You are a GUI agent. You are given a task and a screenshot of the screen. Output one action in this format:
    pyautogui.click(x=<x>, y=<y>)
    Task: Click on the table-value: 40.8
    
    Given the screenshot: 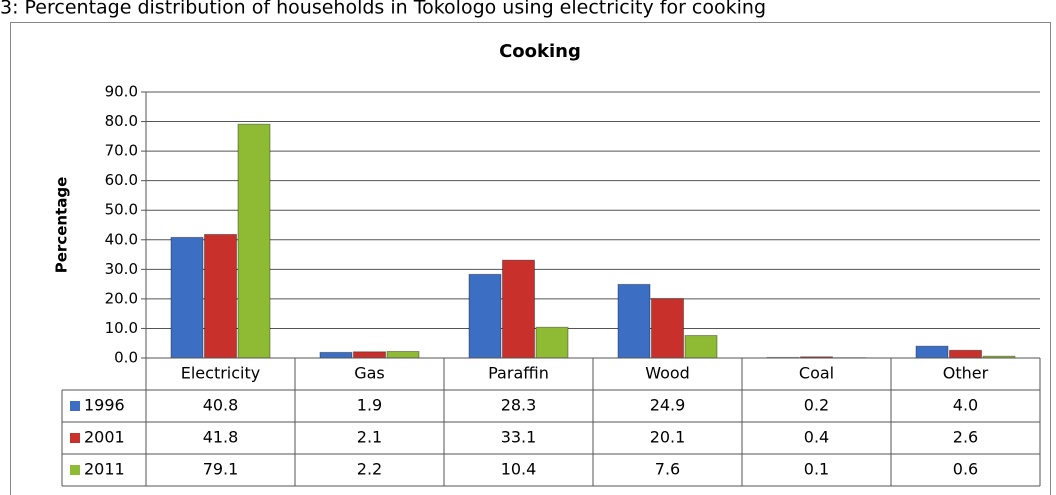 What is the action you would take?
    pyautogui.click(x=221, y=405)
    